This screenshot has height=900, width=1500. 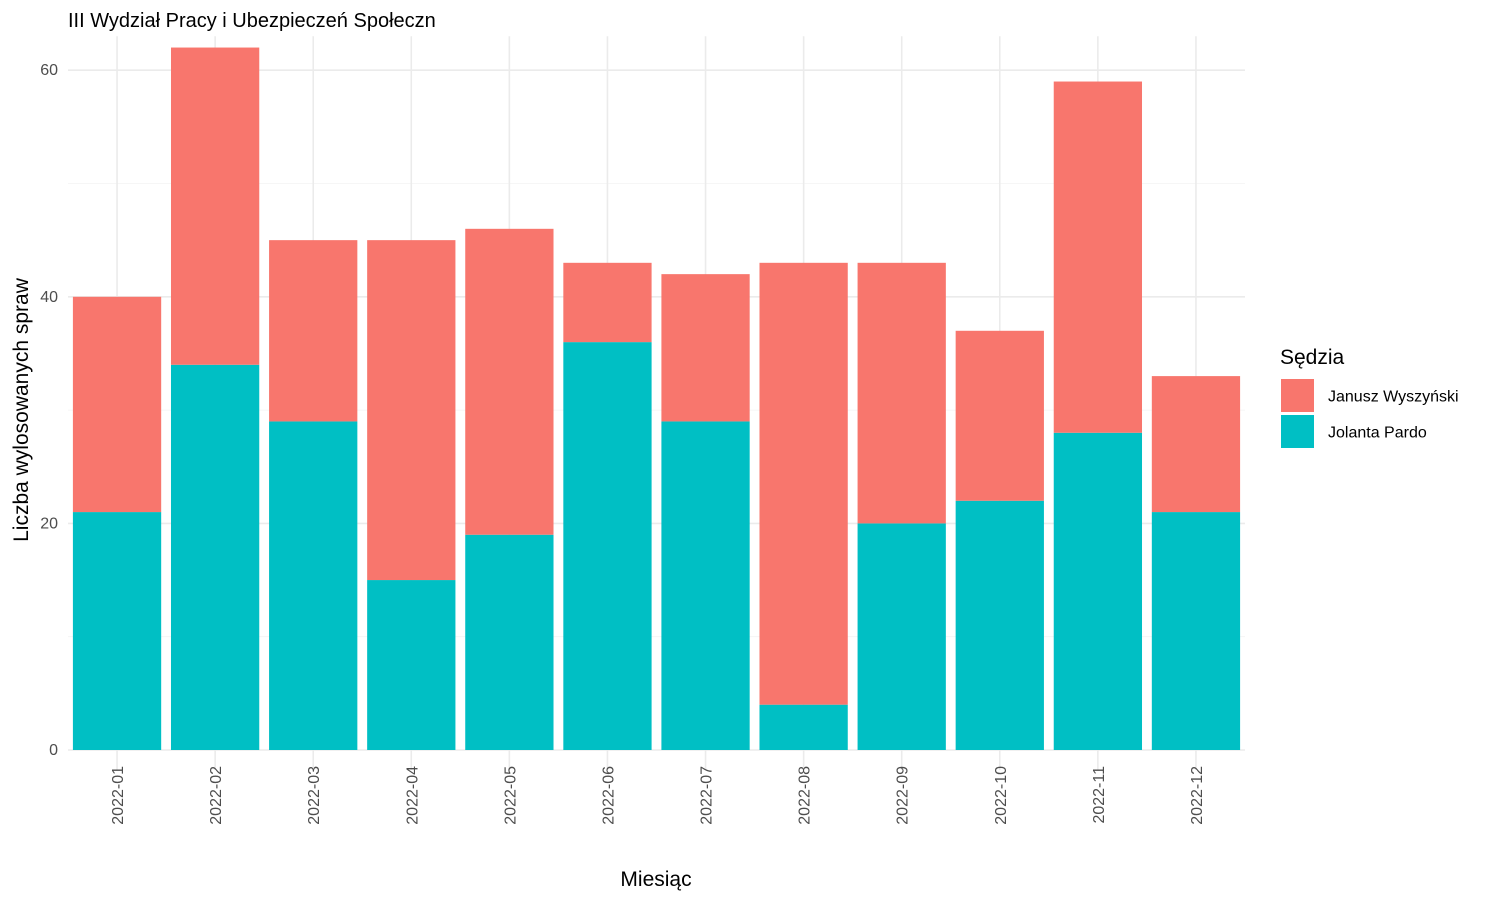 I want to click on x-tick-label: 2022-06, so click(x=608, y=795).